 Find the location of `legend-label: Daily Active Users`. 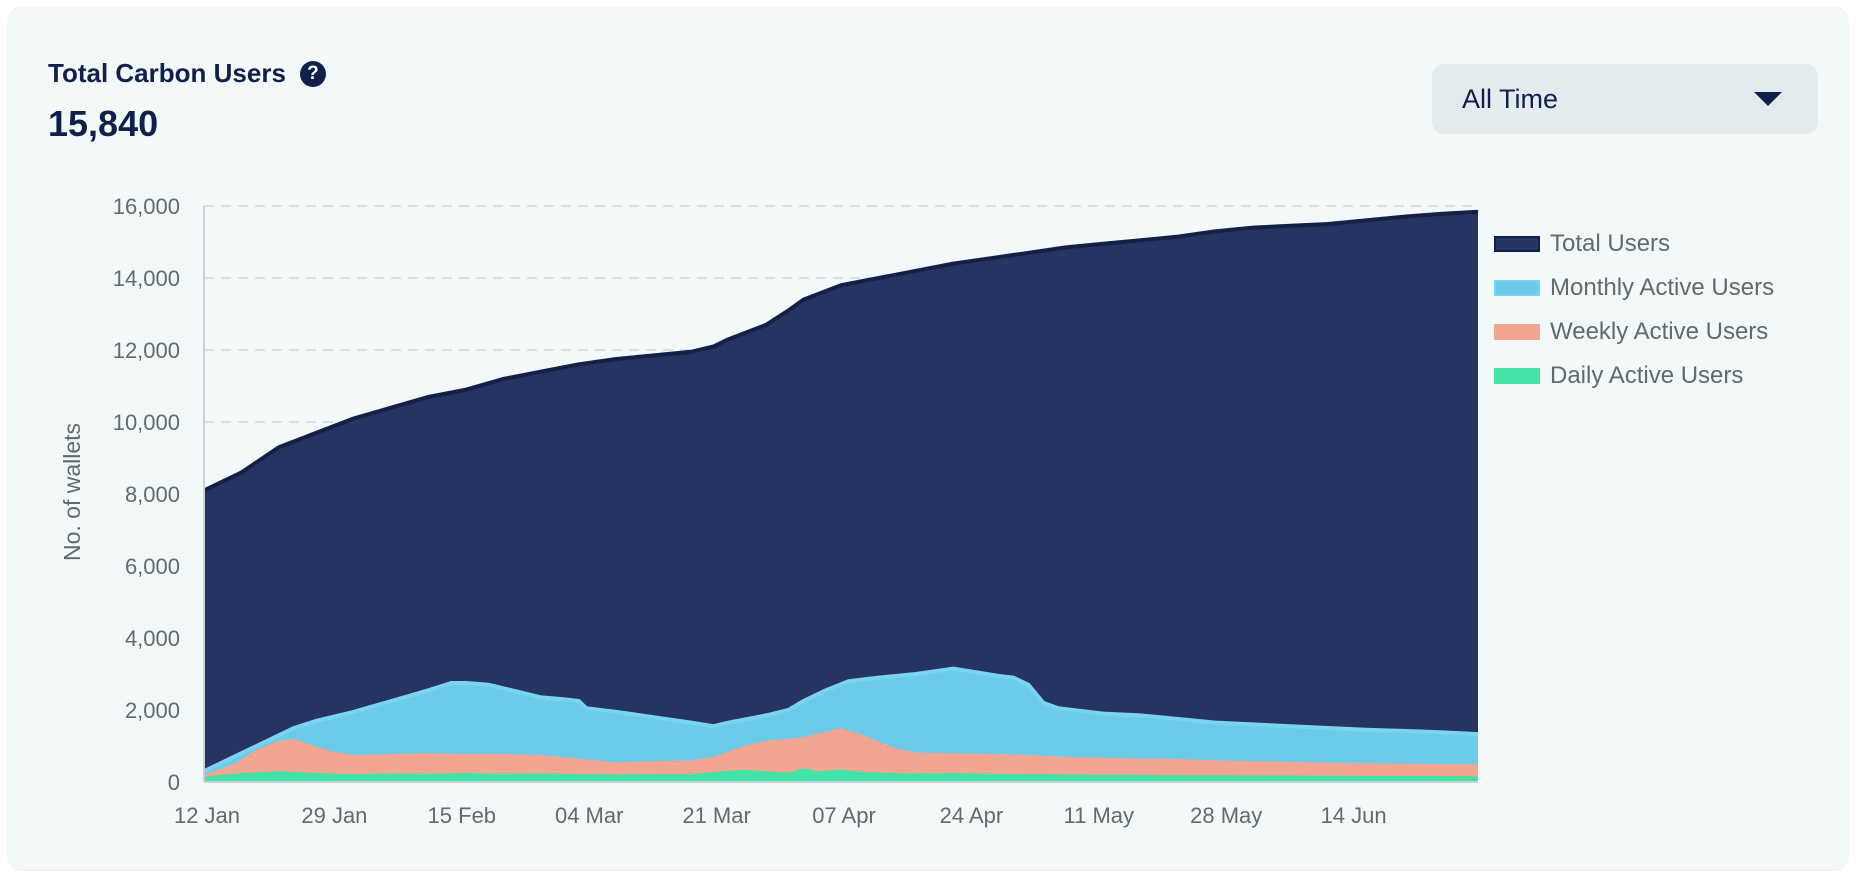

legend-label: Daily Active Users is located at coordinates (1647, 375).